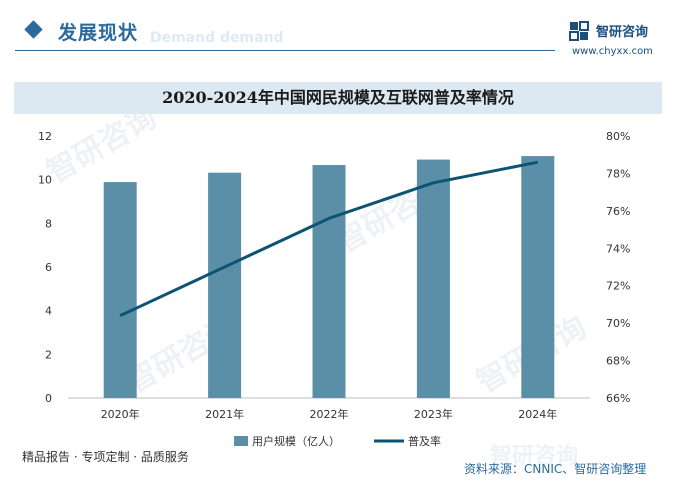  What do you see at coordinates (433, 414) in the screenshot?
I see `x-tick-label: 2023年` at bounding box center [433, 414].